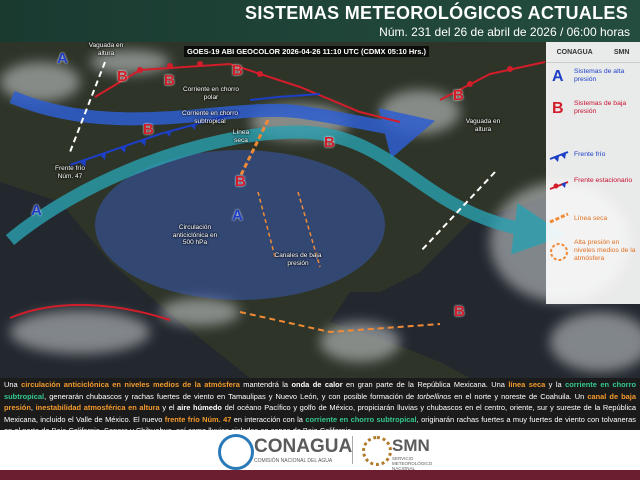 This screenshot has width=640, height=480. What do you see at coordinates (198, 419) in the screenshot?
I see `bulletin-text: frente frío Núm. 47` at bounding box center [198, 419].